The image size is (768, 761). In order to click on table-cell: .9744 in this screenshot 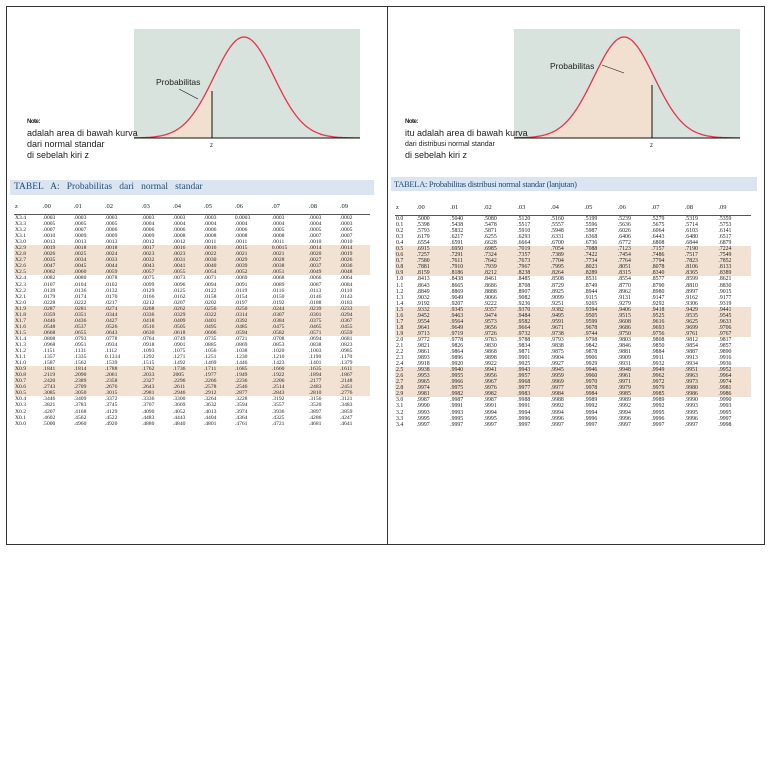, I will do `click(600, 333)`.